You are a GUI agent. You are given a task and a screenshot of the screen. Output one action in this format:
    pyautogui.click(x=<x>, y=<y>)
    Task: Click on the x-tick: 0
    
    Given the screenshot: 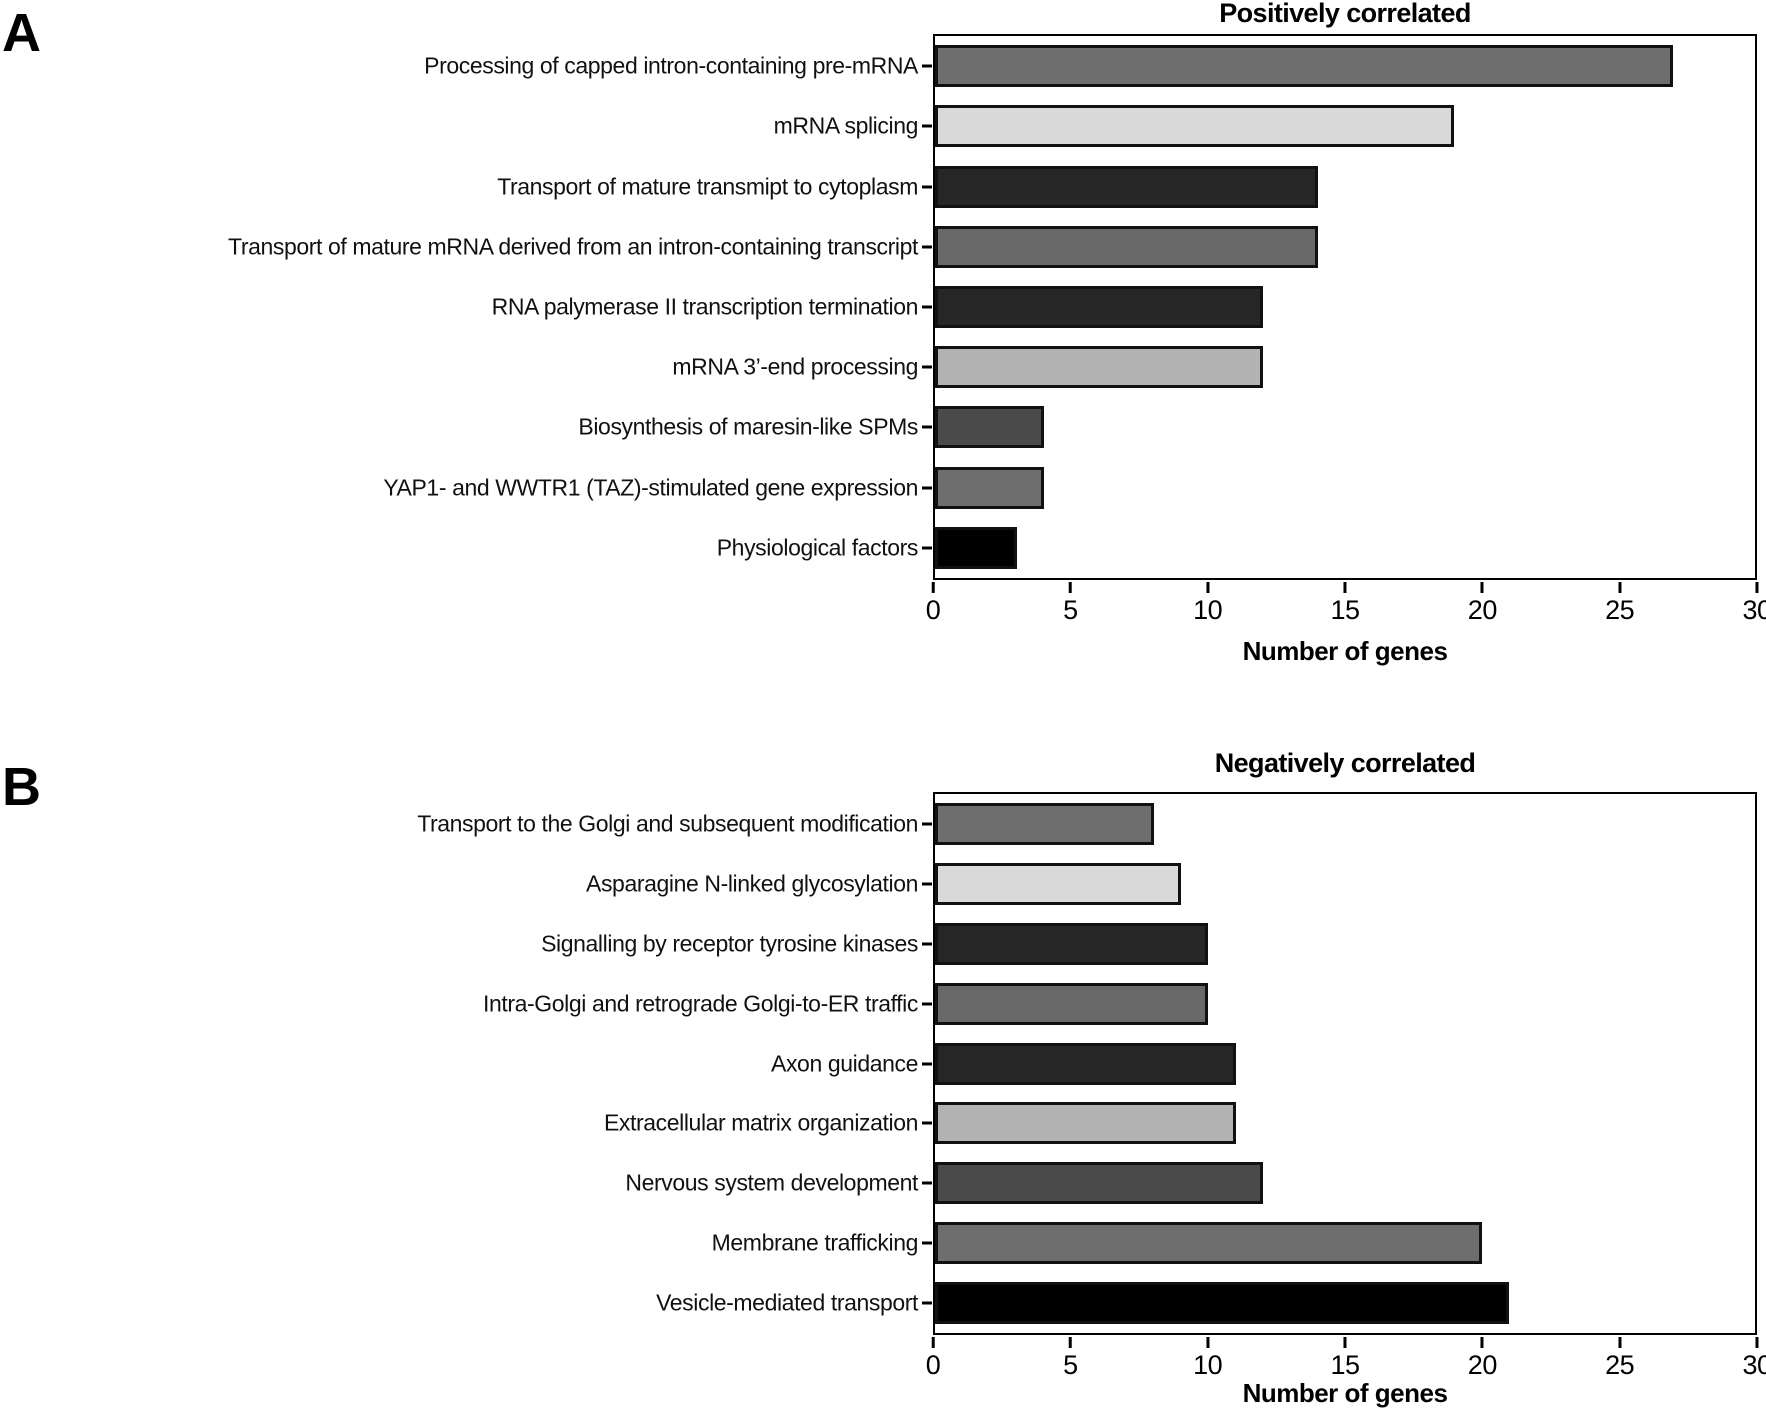 What is the action you would take?
    pyautogui.click(x=933, y=604)
    